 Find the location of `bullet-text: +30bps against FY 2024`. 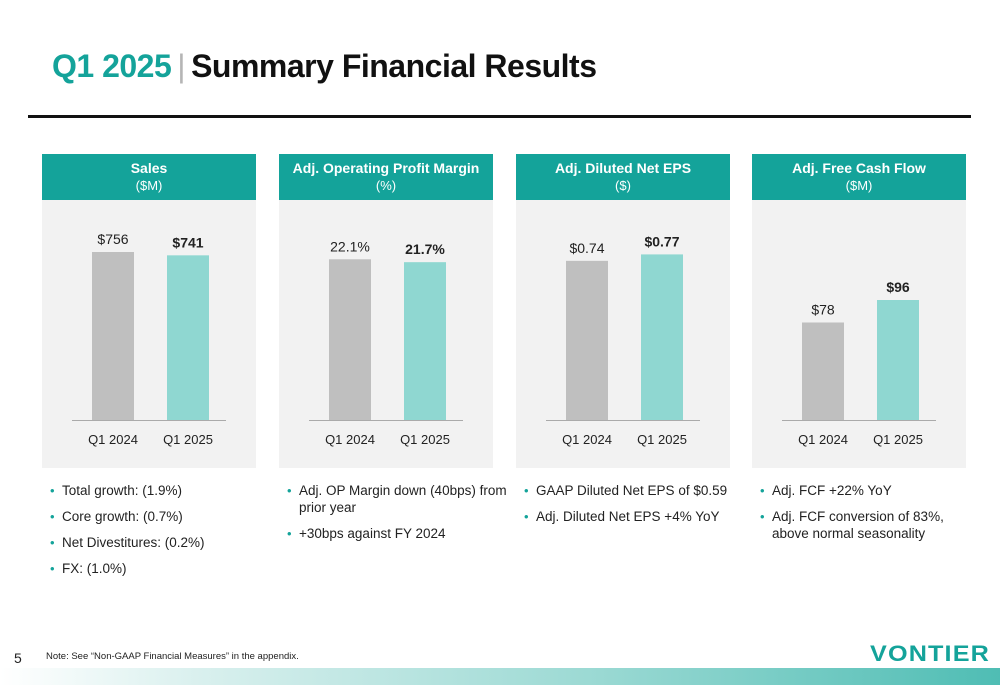

bullet-text: +30bps against FY 2024 is located at coordinates (372, 533).